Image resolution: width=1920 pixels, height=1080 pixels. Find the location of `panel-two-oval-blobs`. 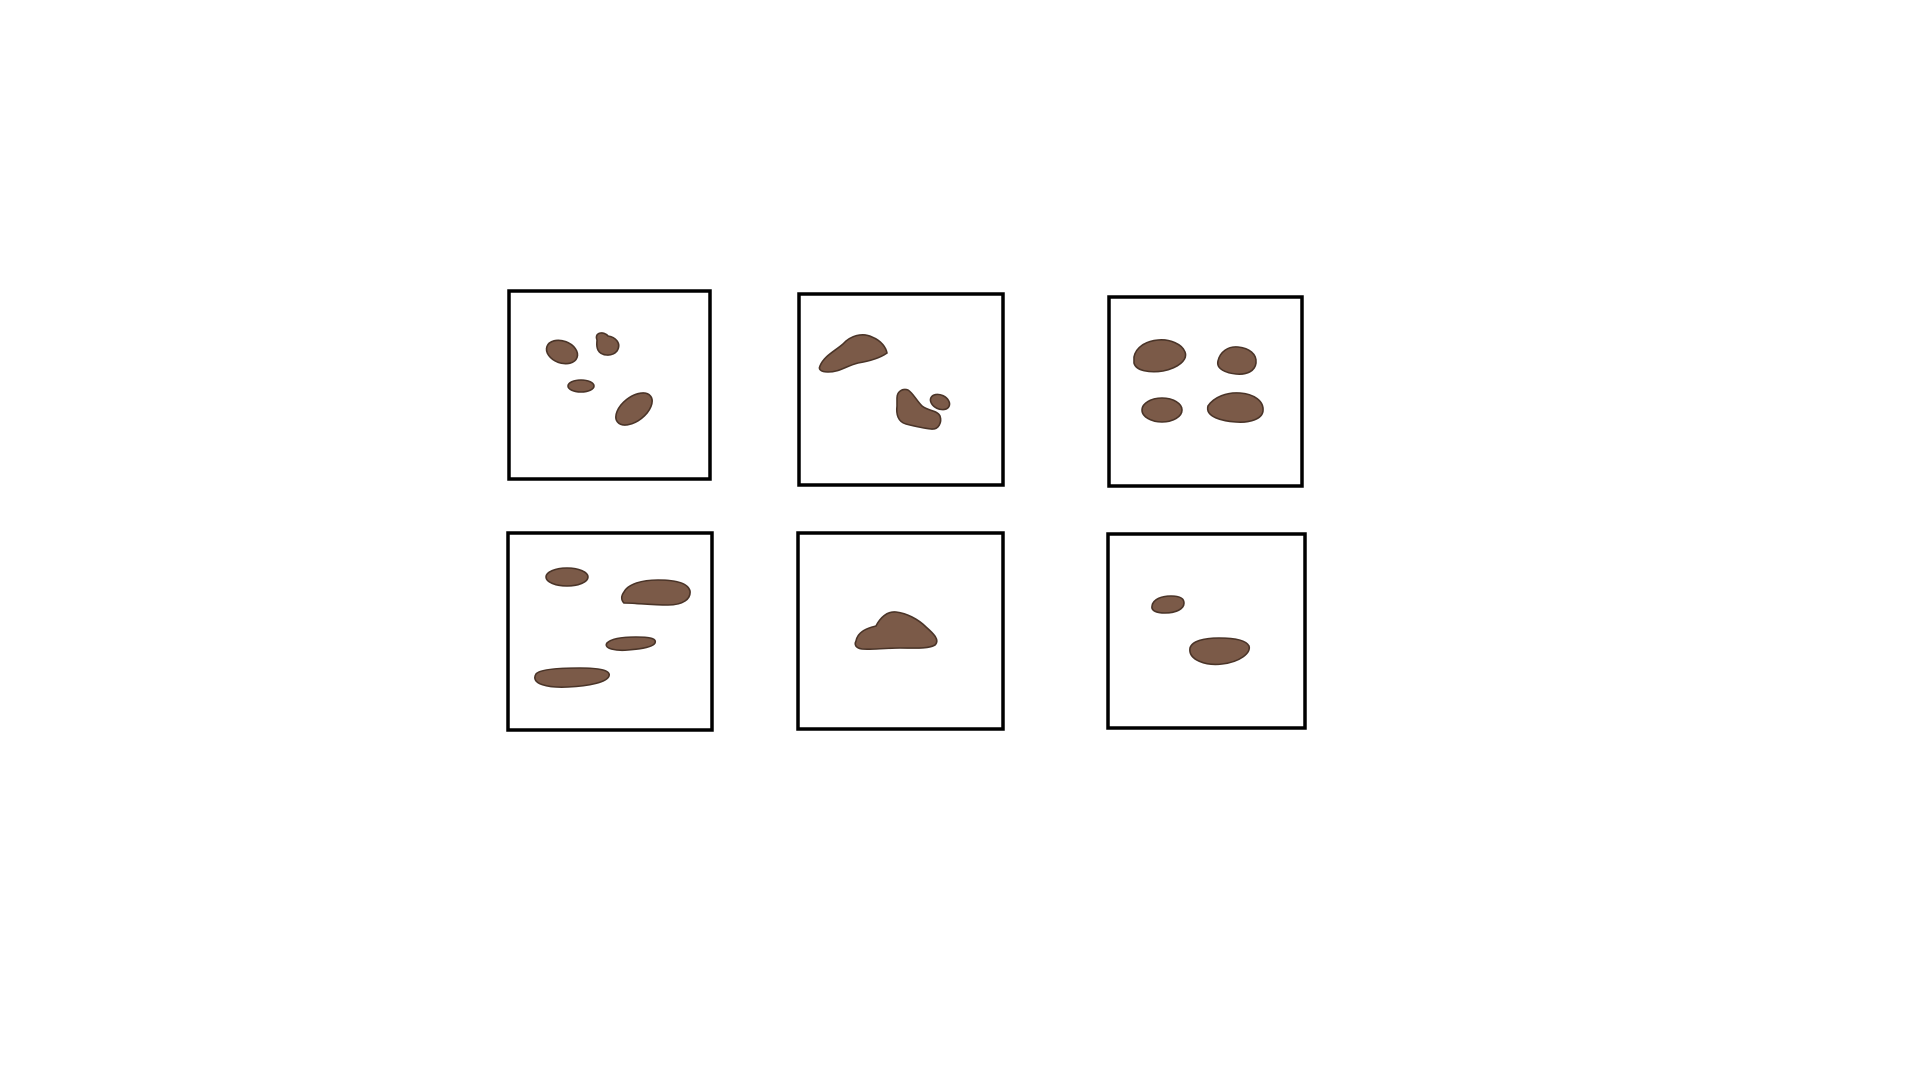

panel-two-oval-blobs is located at coordinates (1206, 631).